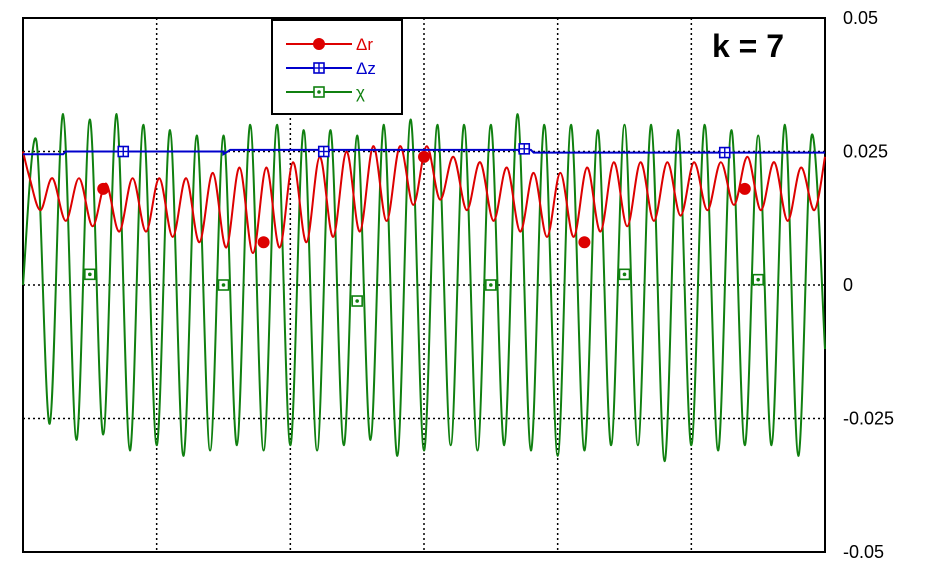  I want to click on legend-label: Δz, so click(366, 68).